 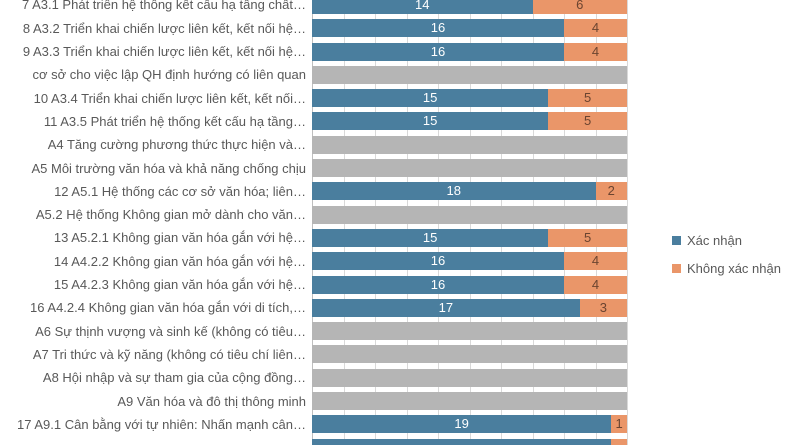 I want to click on legend: Xác nhận Không xác nhận, so click(x=726, y=259).